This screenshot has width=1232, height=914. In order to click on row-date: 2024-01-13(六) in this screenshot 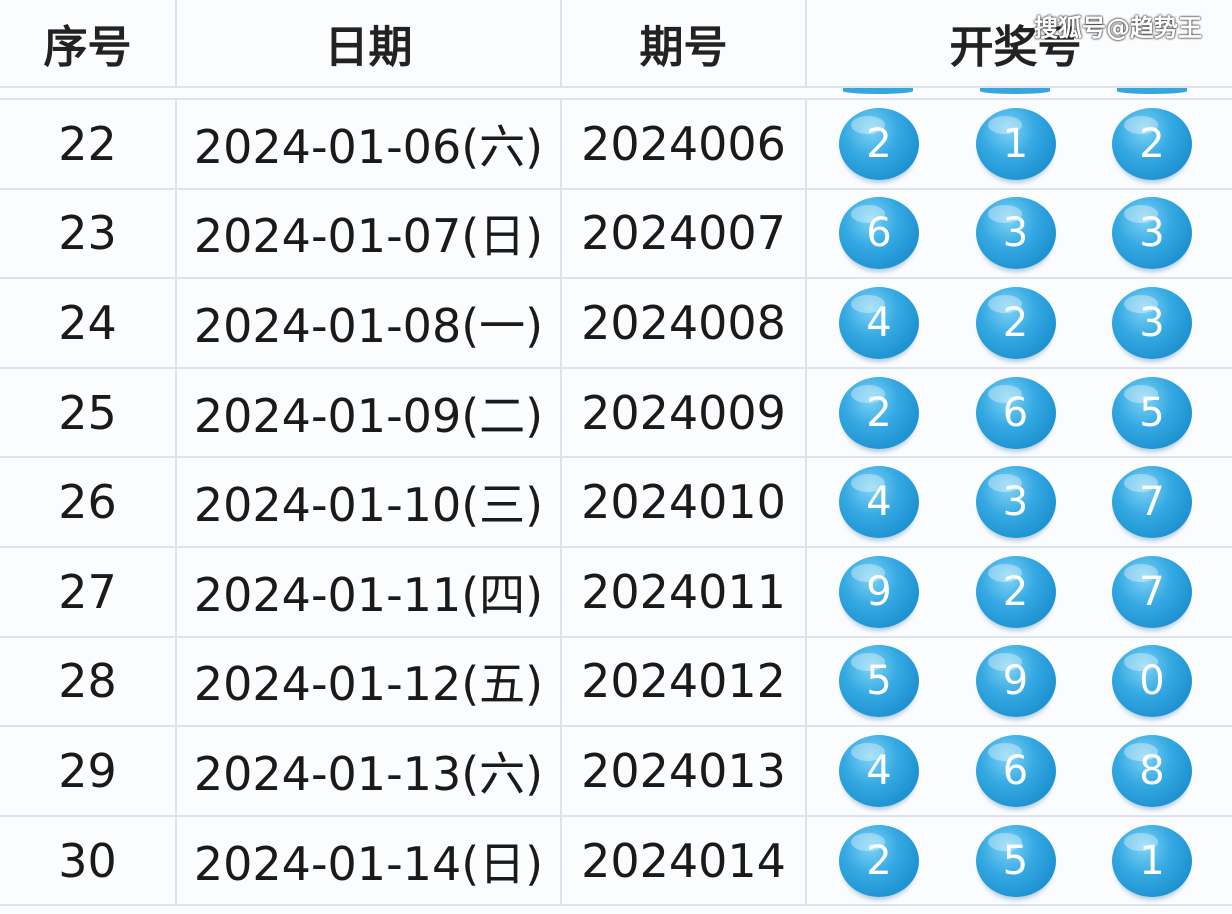, I will do `click(369, 771)`.